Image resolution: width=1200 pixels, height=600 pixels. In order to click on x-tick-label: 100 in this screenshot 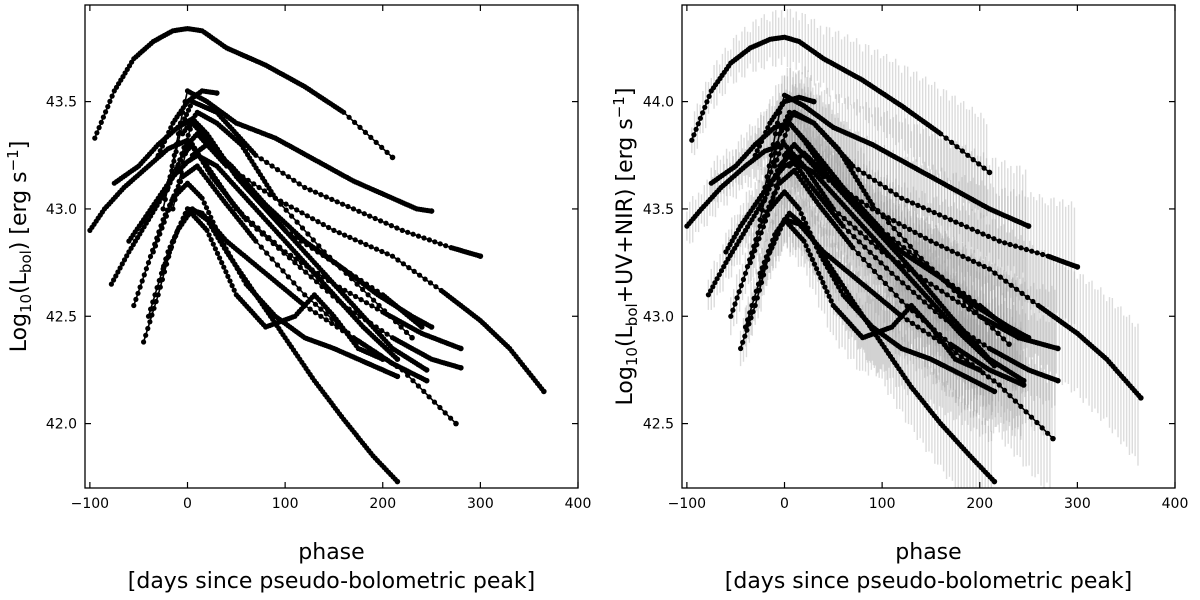, I will do `click(285, 504)`.